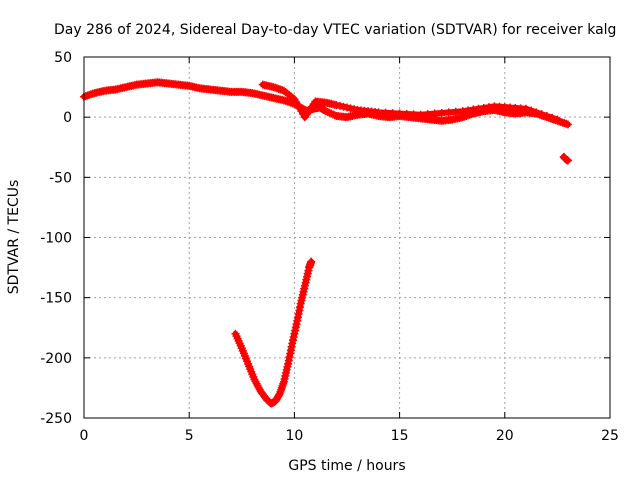  What do you see at coordinates (56, 419) in the screenshot?
I see `y-tick-label: -250` at bounding box center [56, 419].